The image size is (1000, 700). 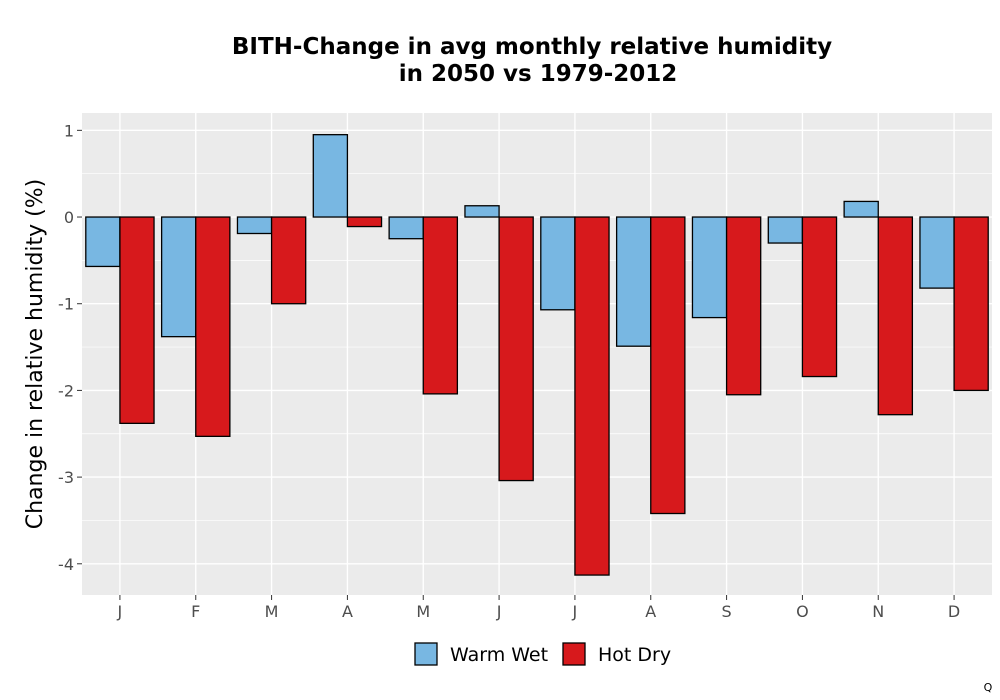 What do you see at coordinates (878, 611) in the screenshot?
I see `x-tick-label: N` at bounding box center [878, 611].